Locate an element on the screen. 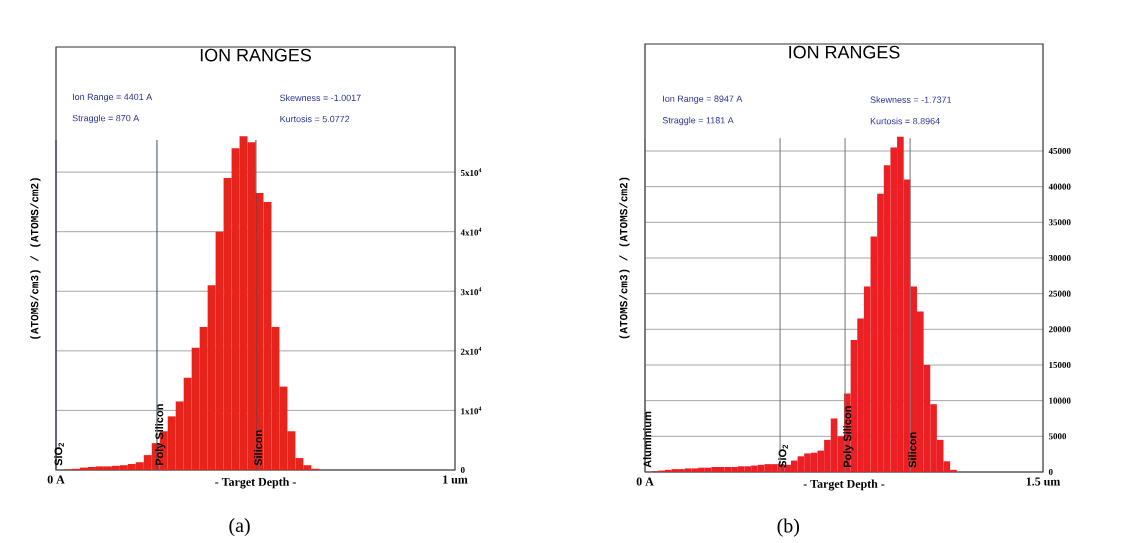 Image resolution: width=1123 pixels, height=543 pixels. y-tick-label: 5000 is located at coordinates (1057, 436).